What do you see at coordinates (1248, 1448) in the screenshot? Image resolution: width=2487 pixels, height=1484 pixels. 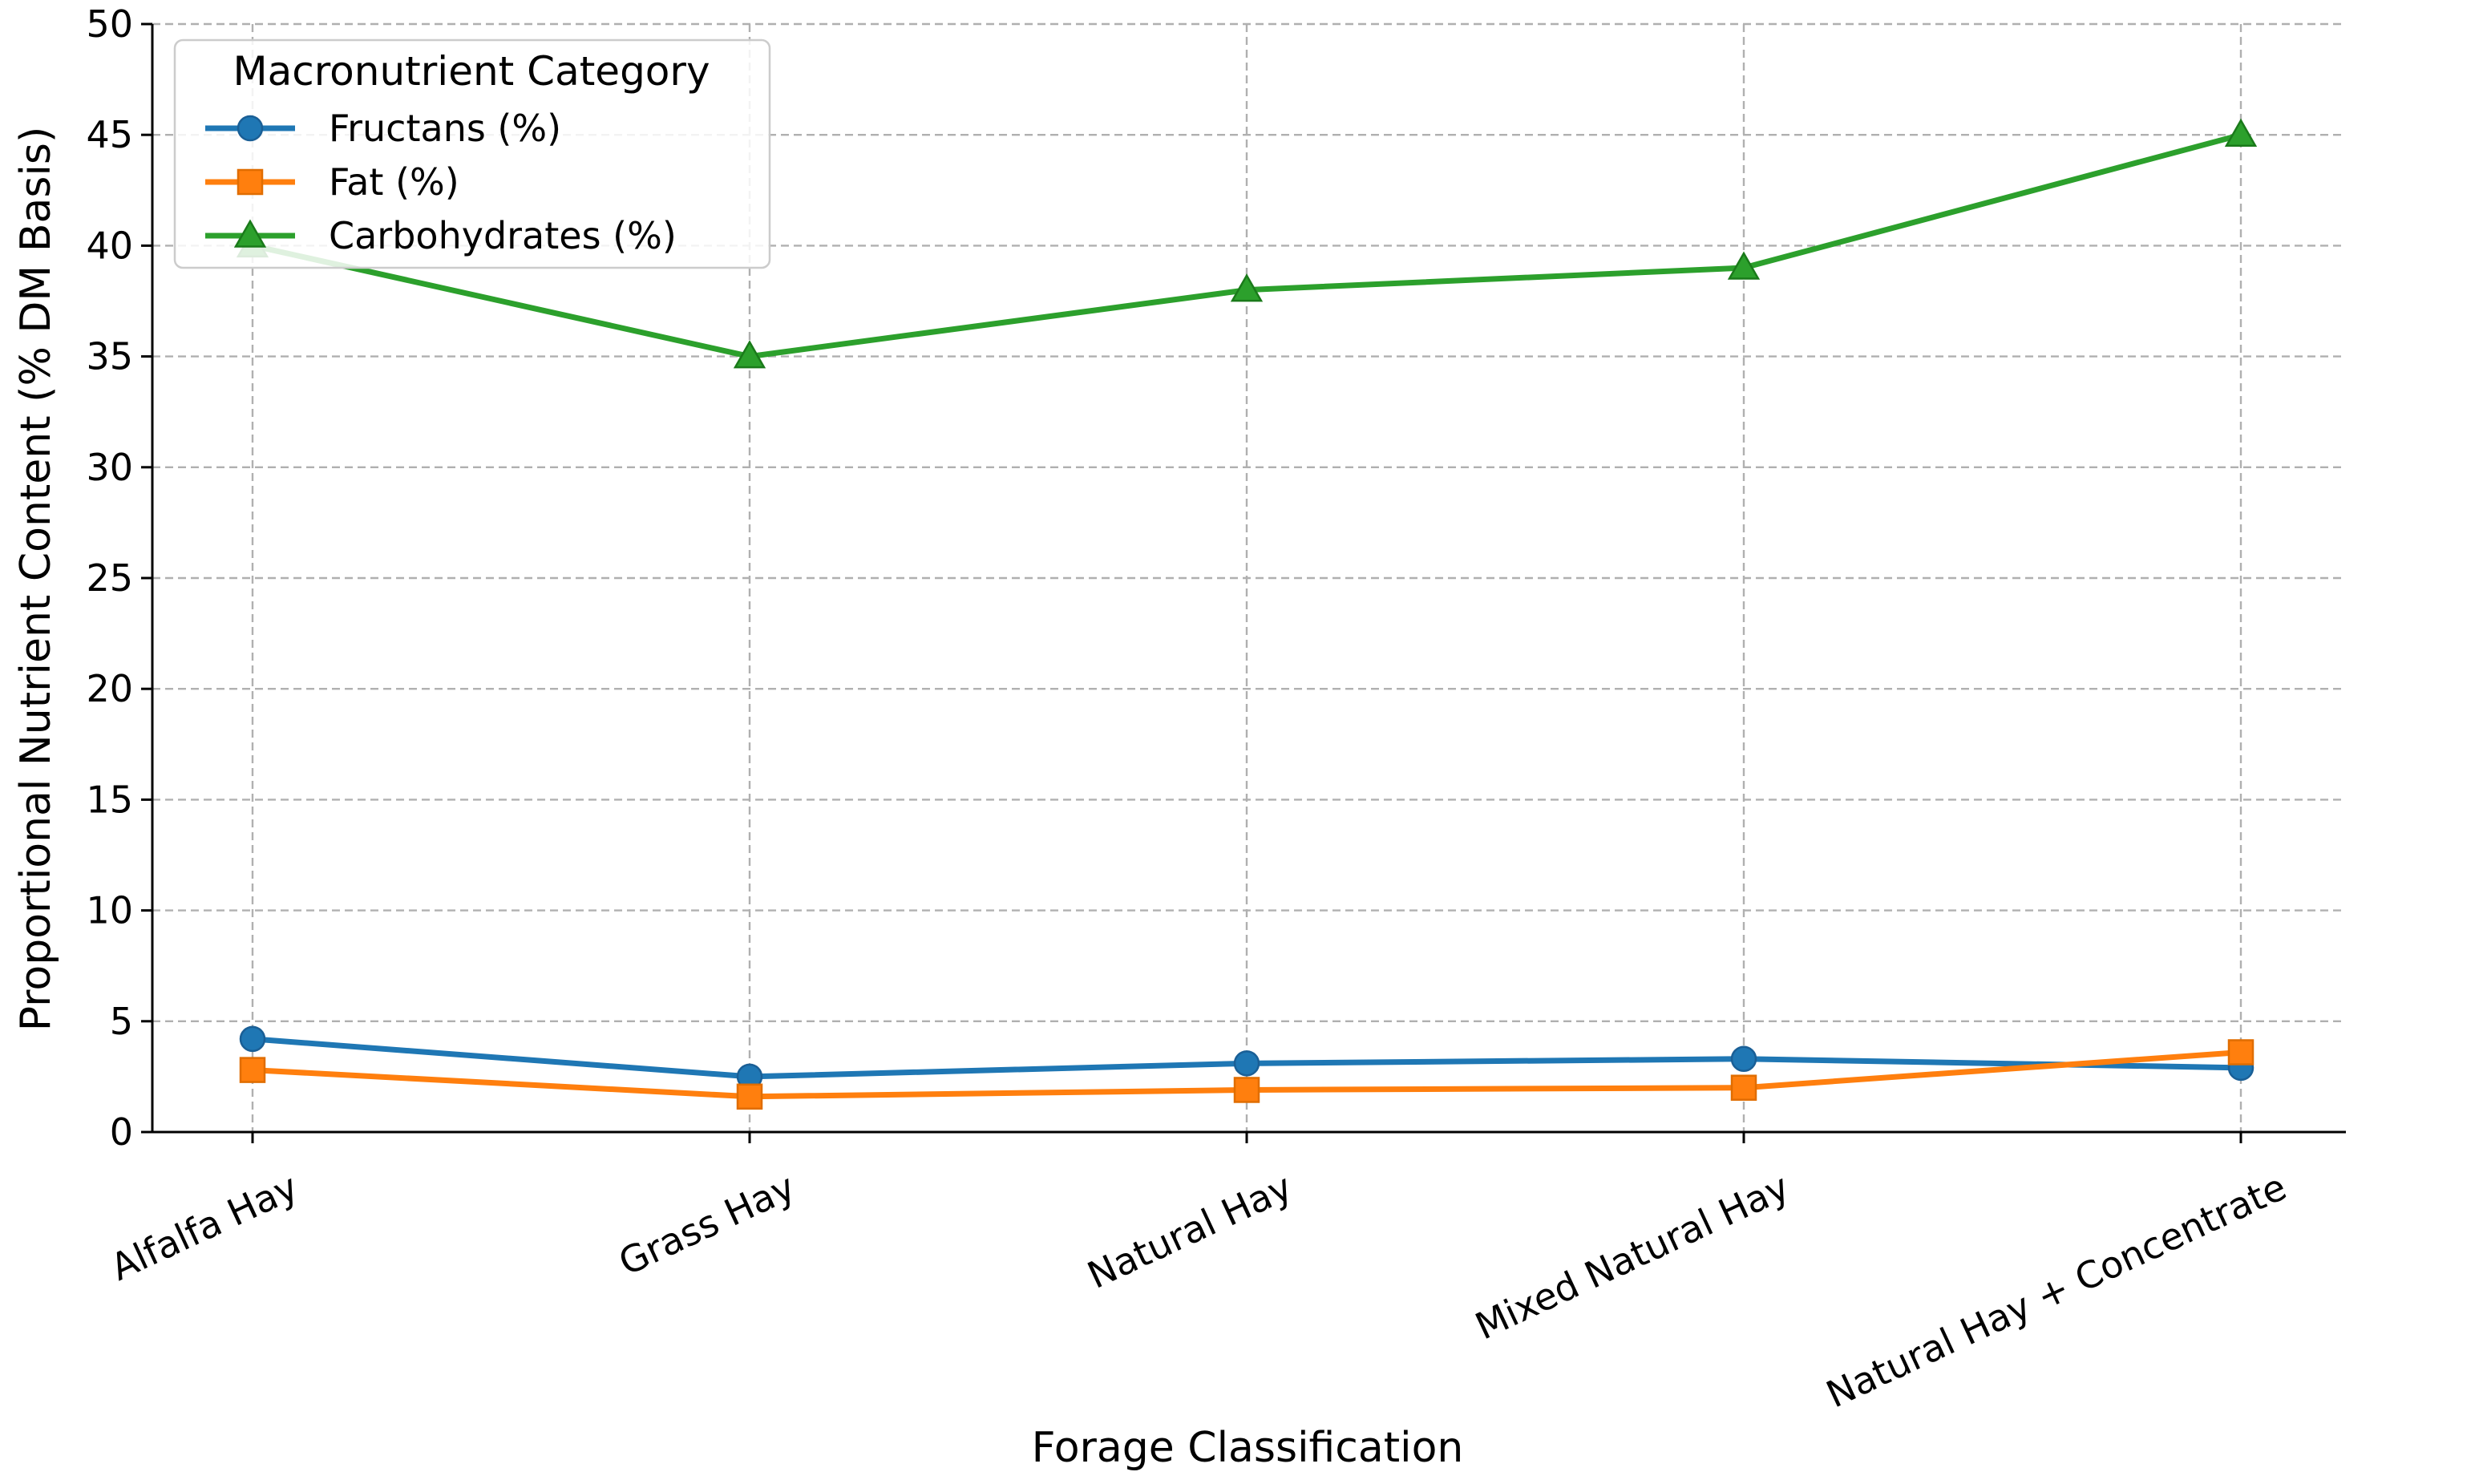 I see `x-axis-title: Forage Classification` at bounding box center [1248, 1448].